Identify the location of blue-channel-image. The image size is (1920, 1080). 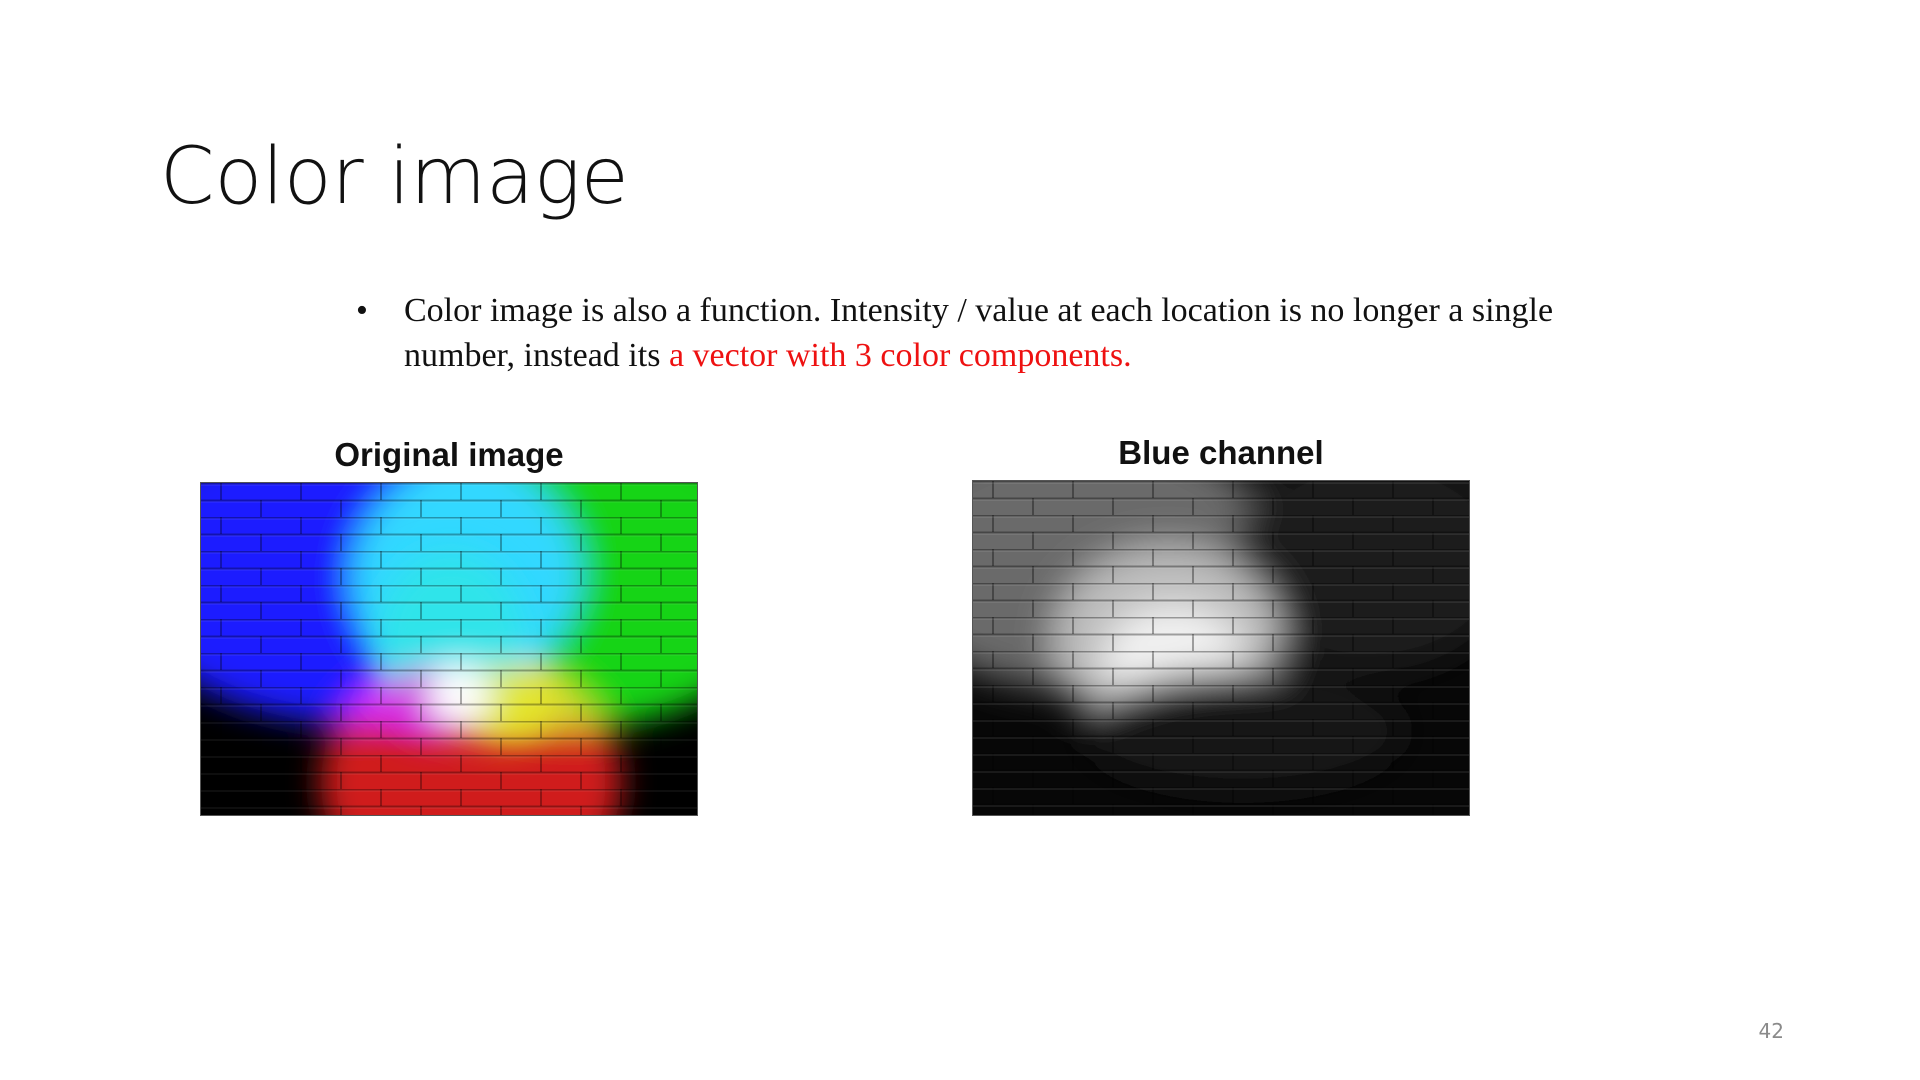
(1221, 648).